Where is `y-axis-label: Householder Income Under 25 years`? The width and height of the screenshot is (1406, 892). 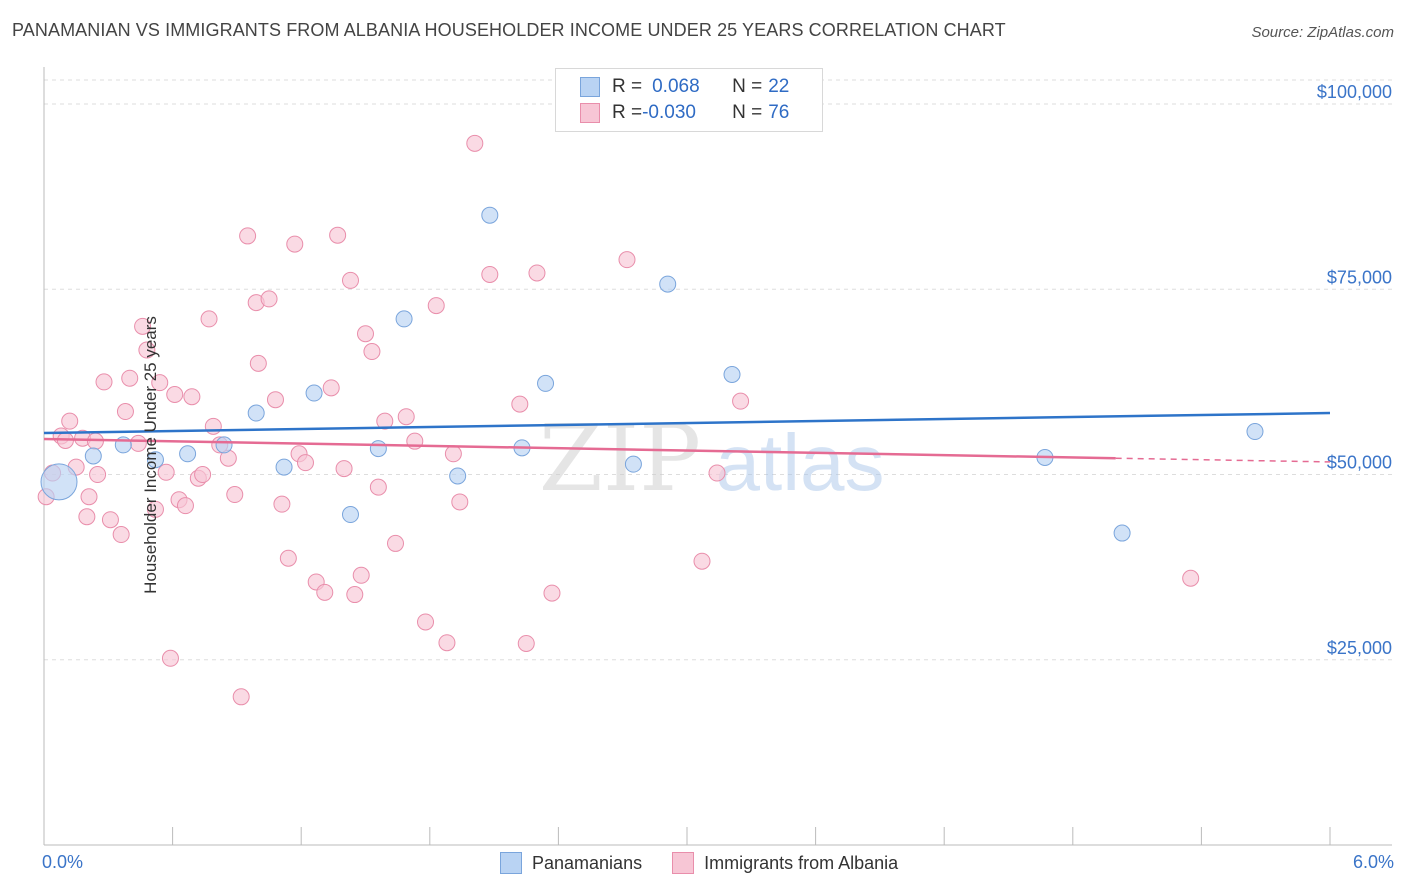
y-axis-label: Householder Income Under 25 years is located at coordinates (150, 455).